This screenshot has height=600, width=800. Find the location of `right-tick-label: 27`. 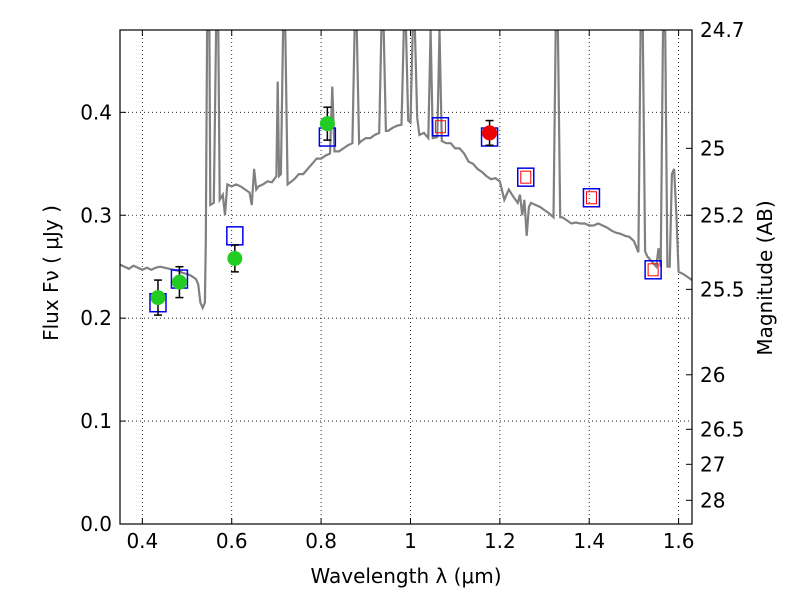

right-tick-label: 27 is located at coordinates (712, 464).